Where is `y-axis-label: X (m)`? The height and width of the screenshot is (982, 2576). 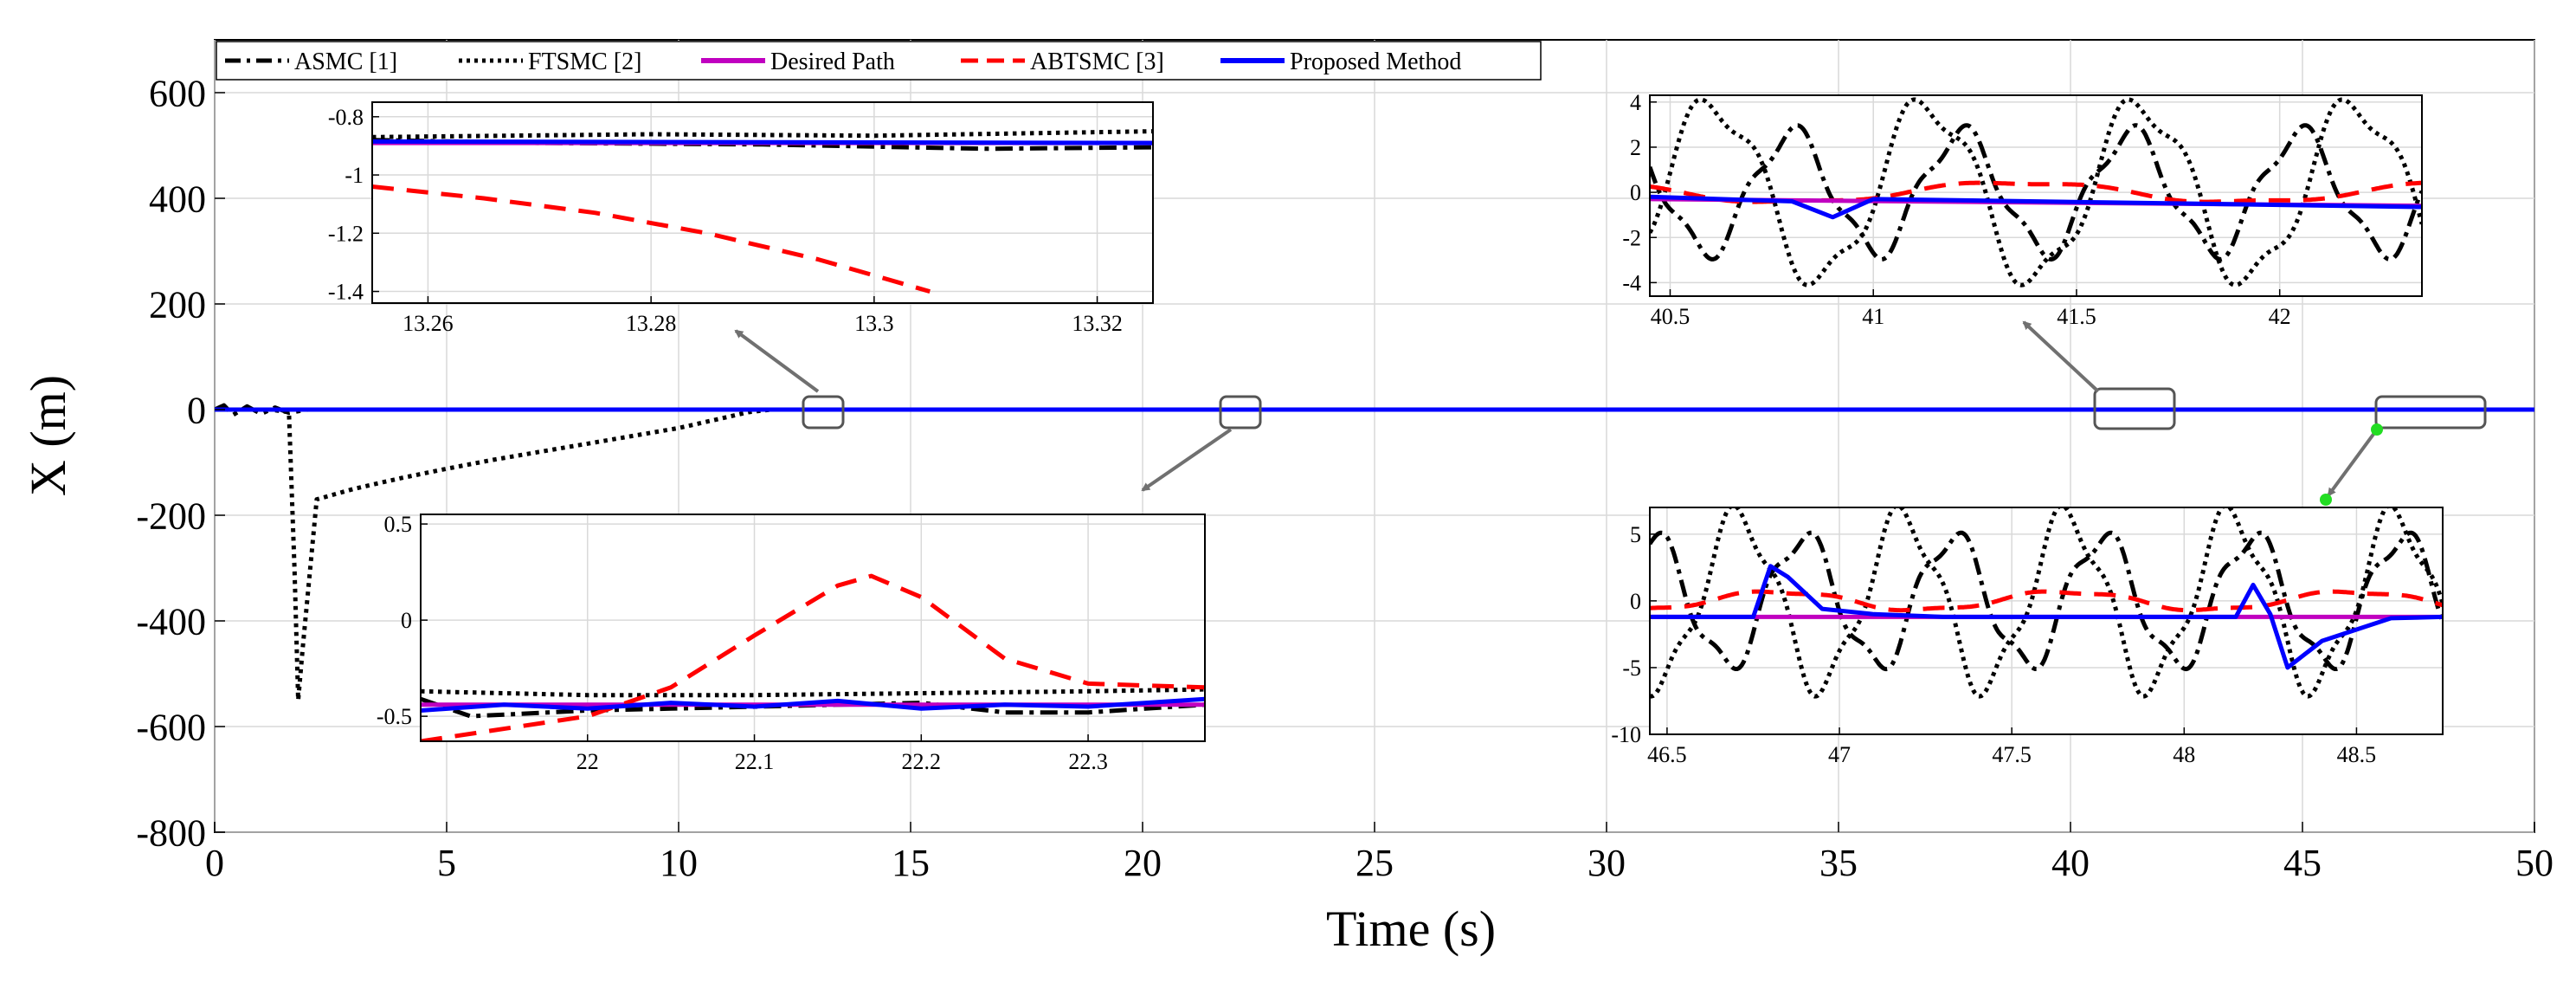 y-axis-label: X (m) is located at coordinates (48, 435).